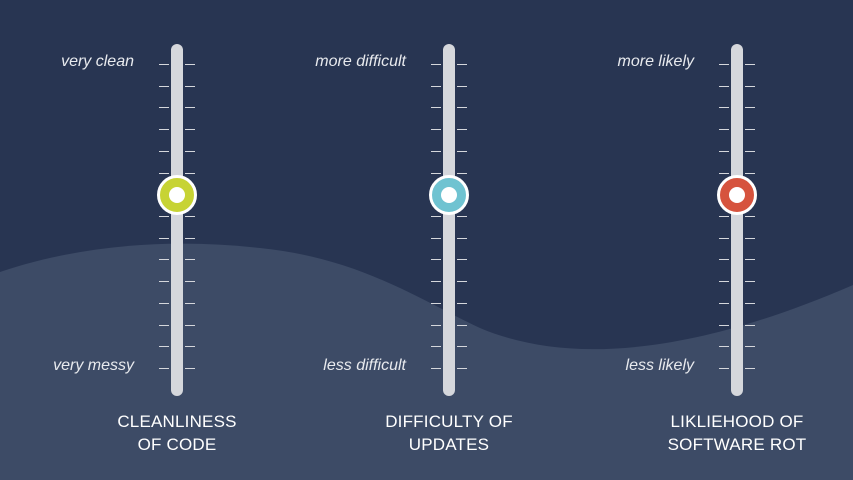 This screenshot has height=480, width=853. Describe the element at coordinates (177, 433) in the screenshot. I see `meter-title: CLEANLINESS OF CODE` at that location.